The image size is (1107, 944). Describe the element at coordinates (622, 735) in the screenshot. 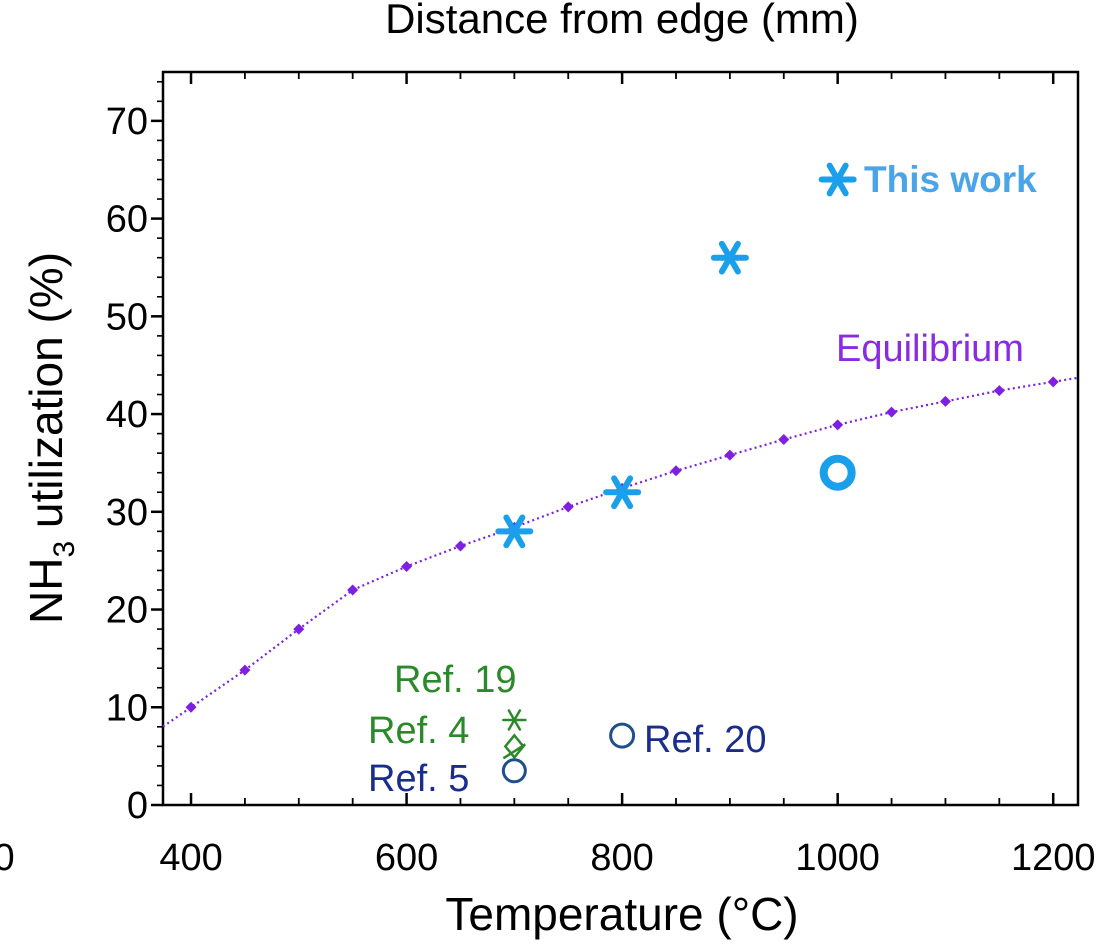

I see `ref-20-point` at that location.